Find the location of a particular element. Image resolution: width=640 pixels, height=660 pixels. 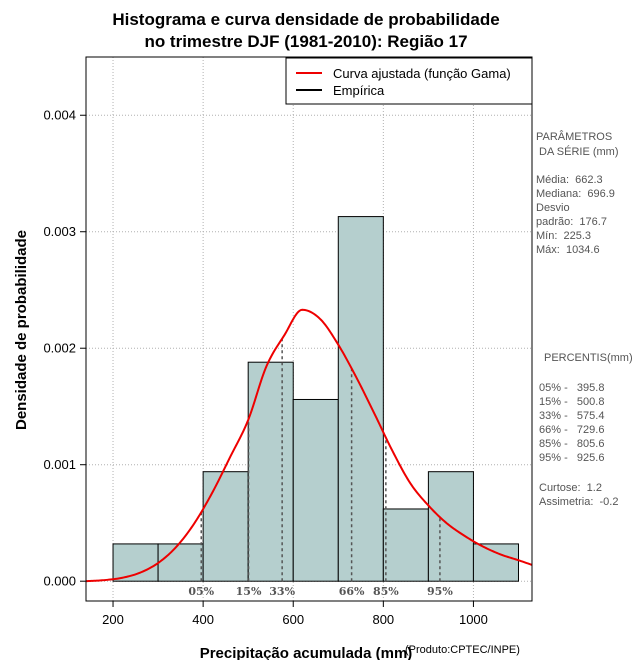

parameters-heading-line-2: DA SÉRIE (mm) is located at coordinates (577, 151).